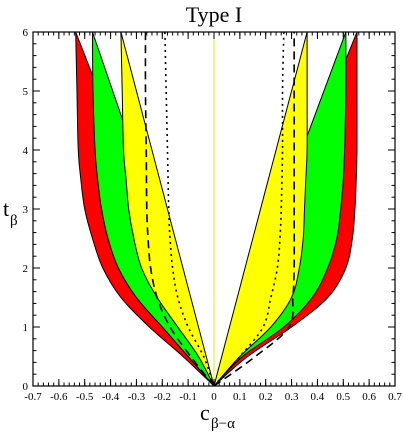 The height and width of the screenshot is (432, 403). What do you see at coordinates (26, 151) in the screenshot?
I see `y-tick-label: 4` at bounding box center [26, 151].